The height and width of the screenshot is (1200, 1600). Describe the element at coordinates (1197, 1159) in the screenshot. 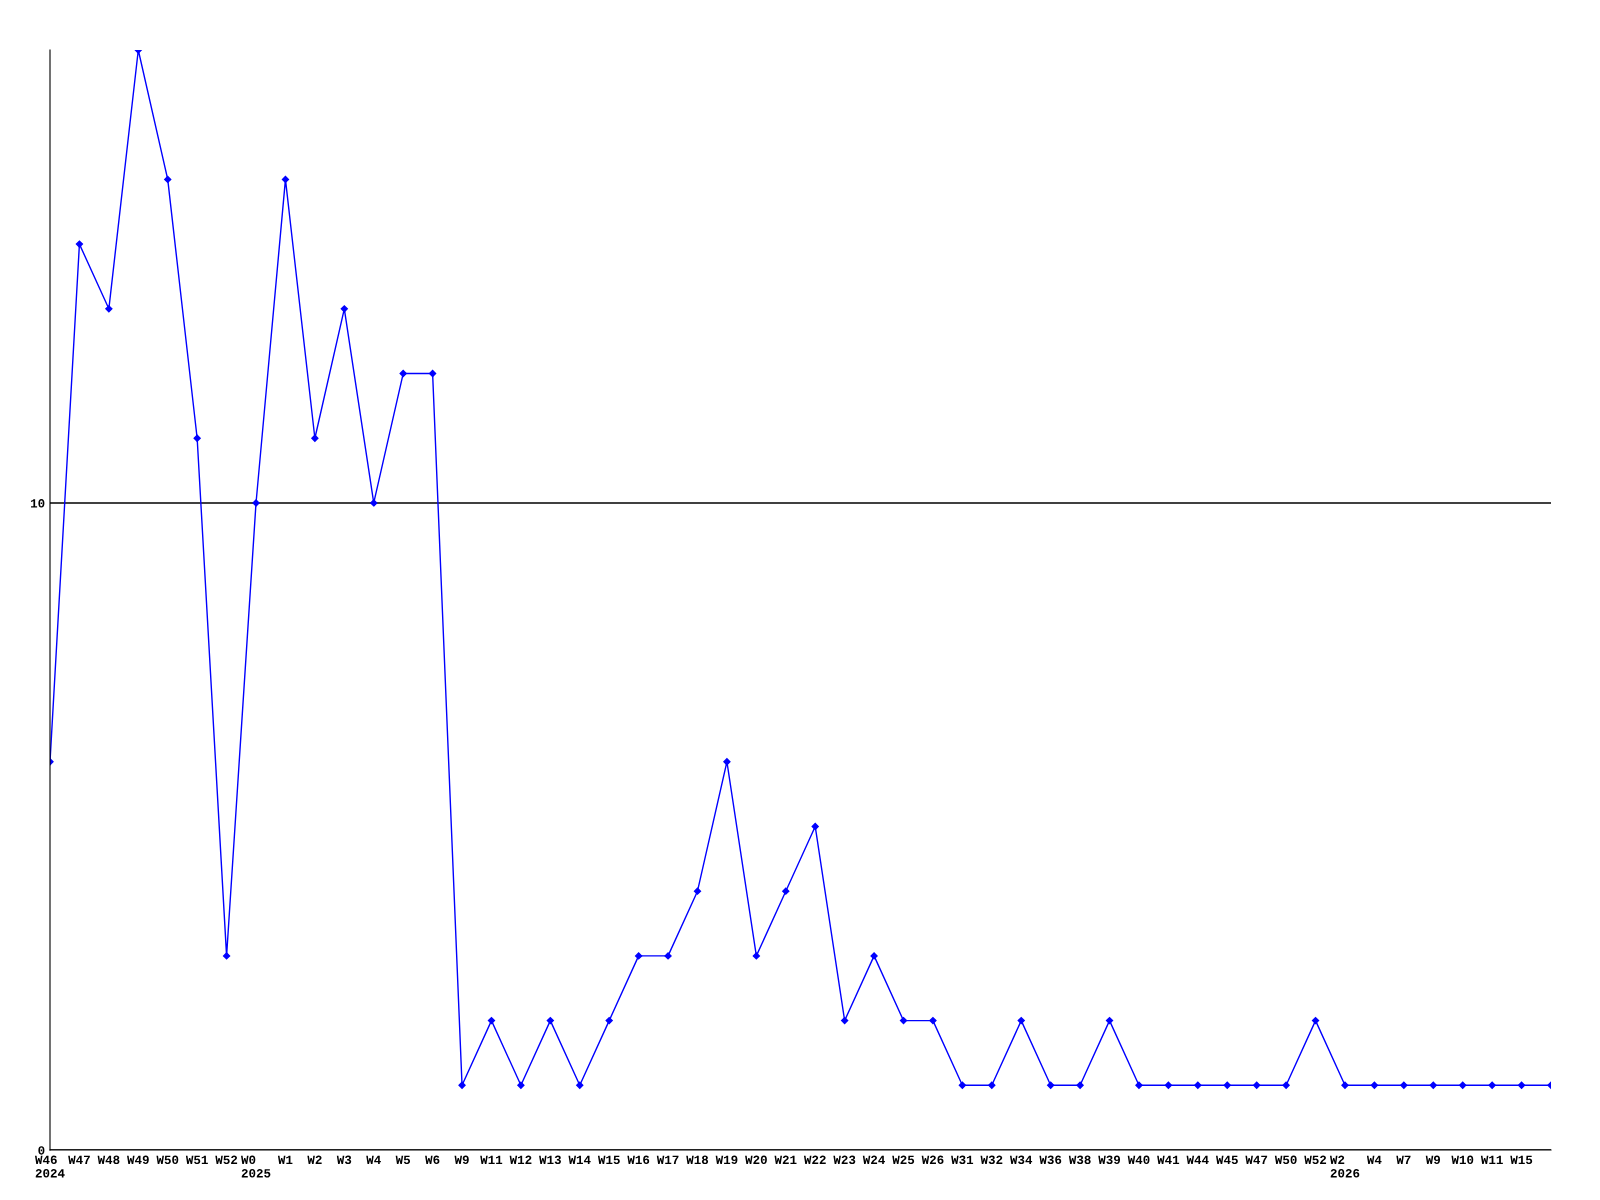

I see `x-tick-label: W44` at that location.